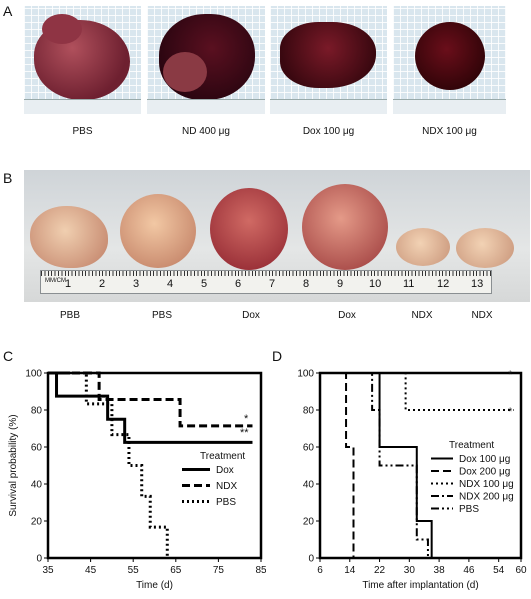 The image size is (531, 599). What do you see at coordinates (499, 570) in the screenshot?
I see `x-tick-label: 54` at bounding box center [499, 570].